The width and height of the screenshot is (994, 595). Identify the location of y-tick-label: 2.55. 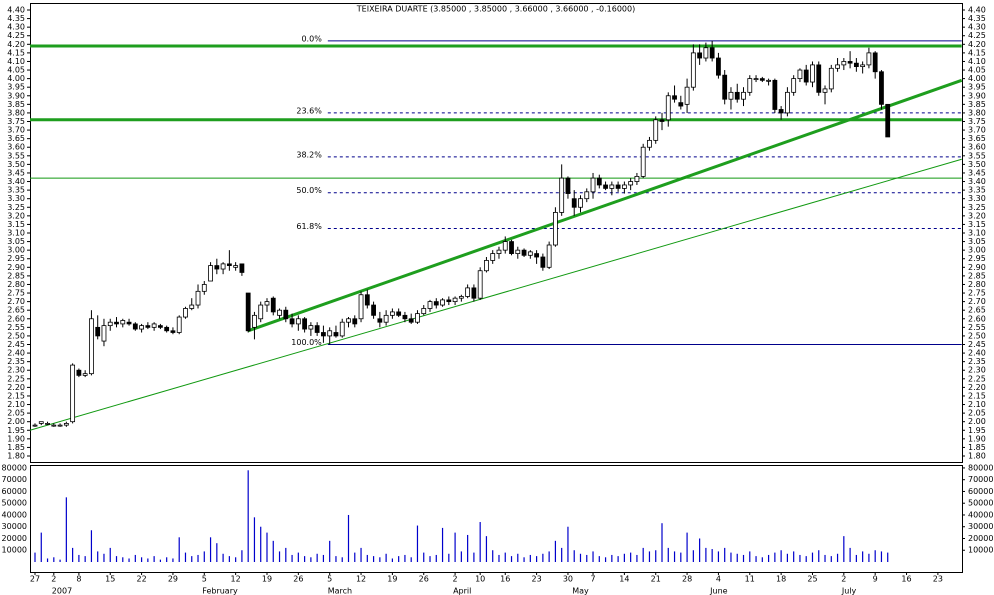
(977, 327).